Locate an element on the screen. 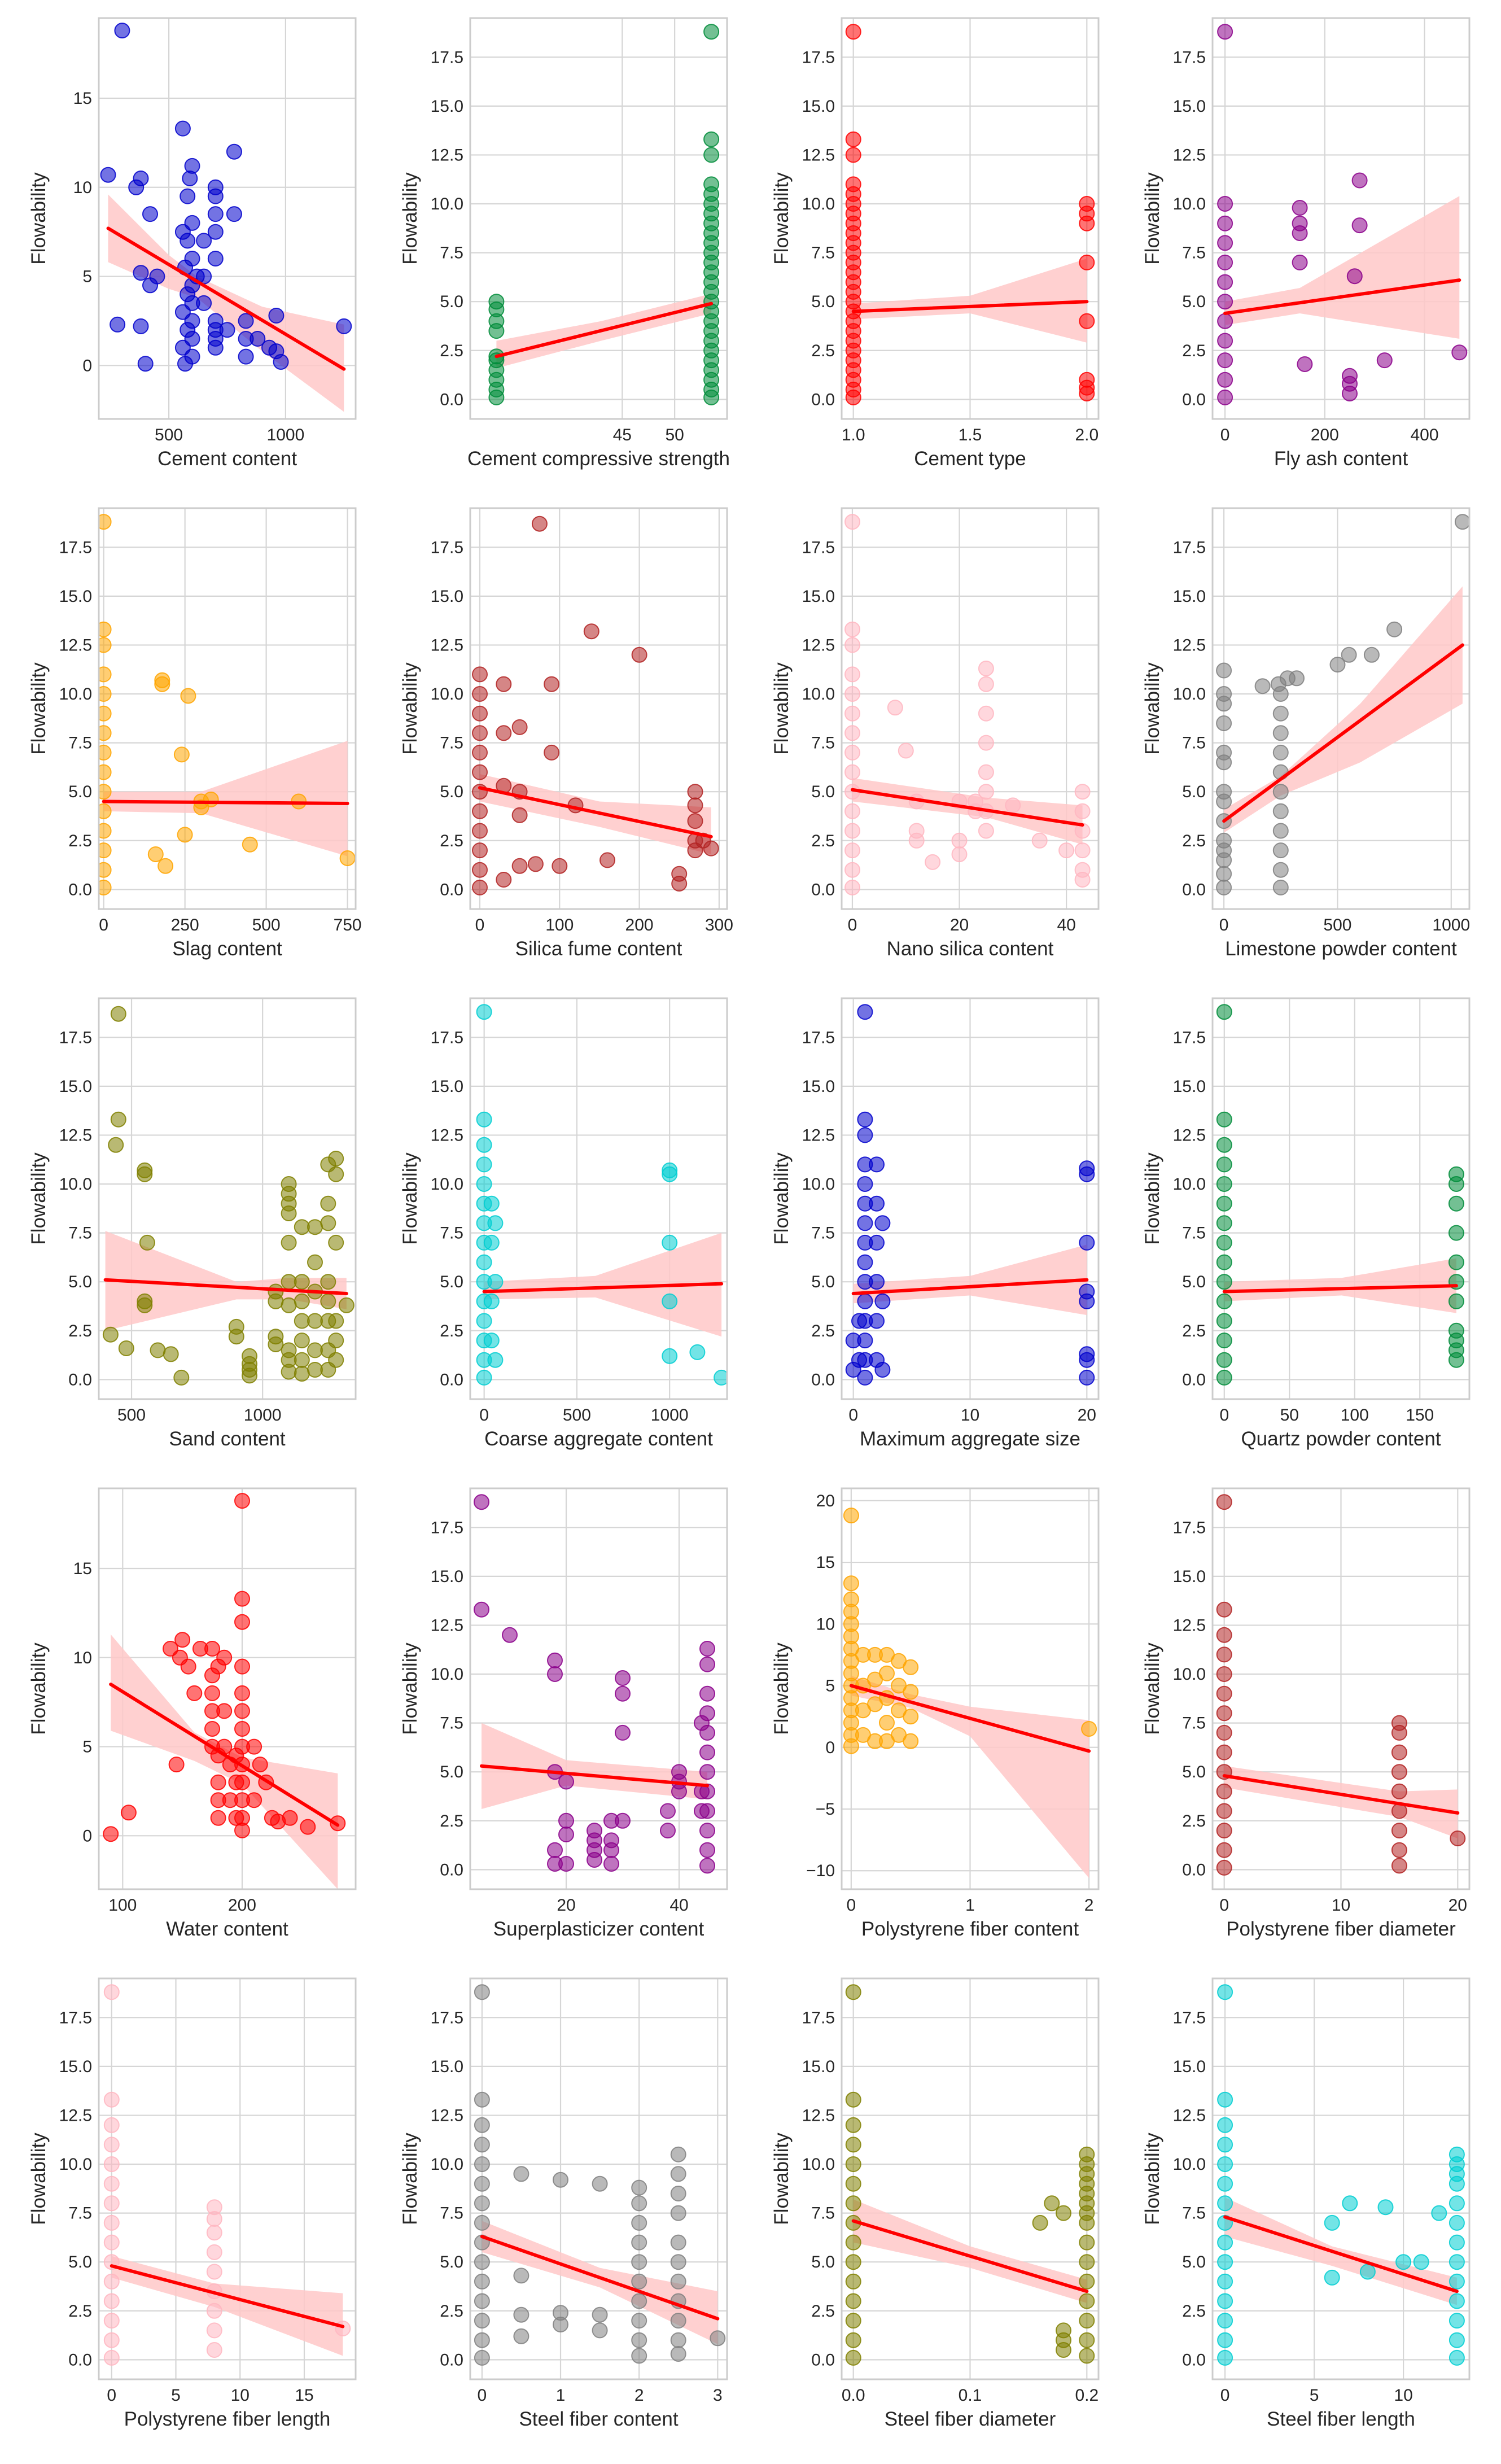 This screenshot has height=2464, width=1501. x-tick-label: 2 is located at coordinates (639, 2396).